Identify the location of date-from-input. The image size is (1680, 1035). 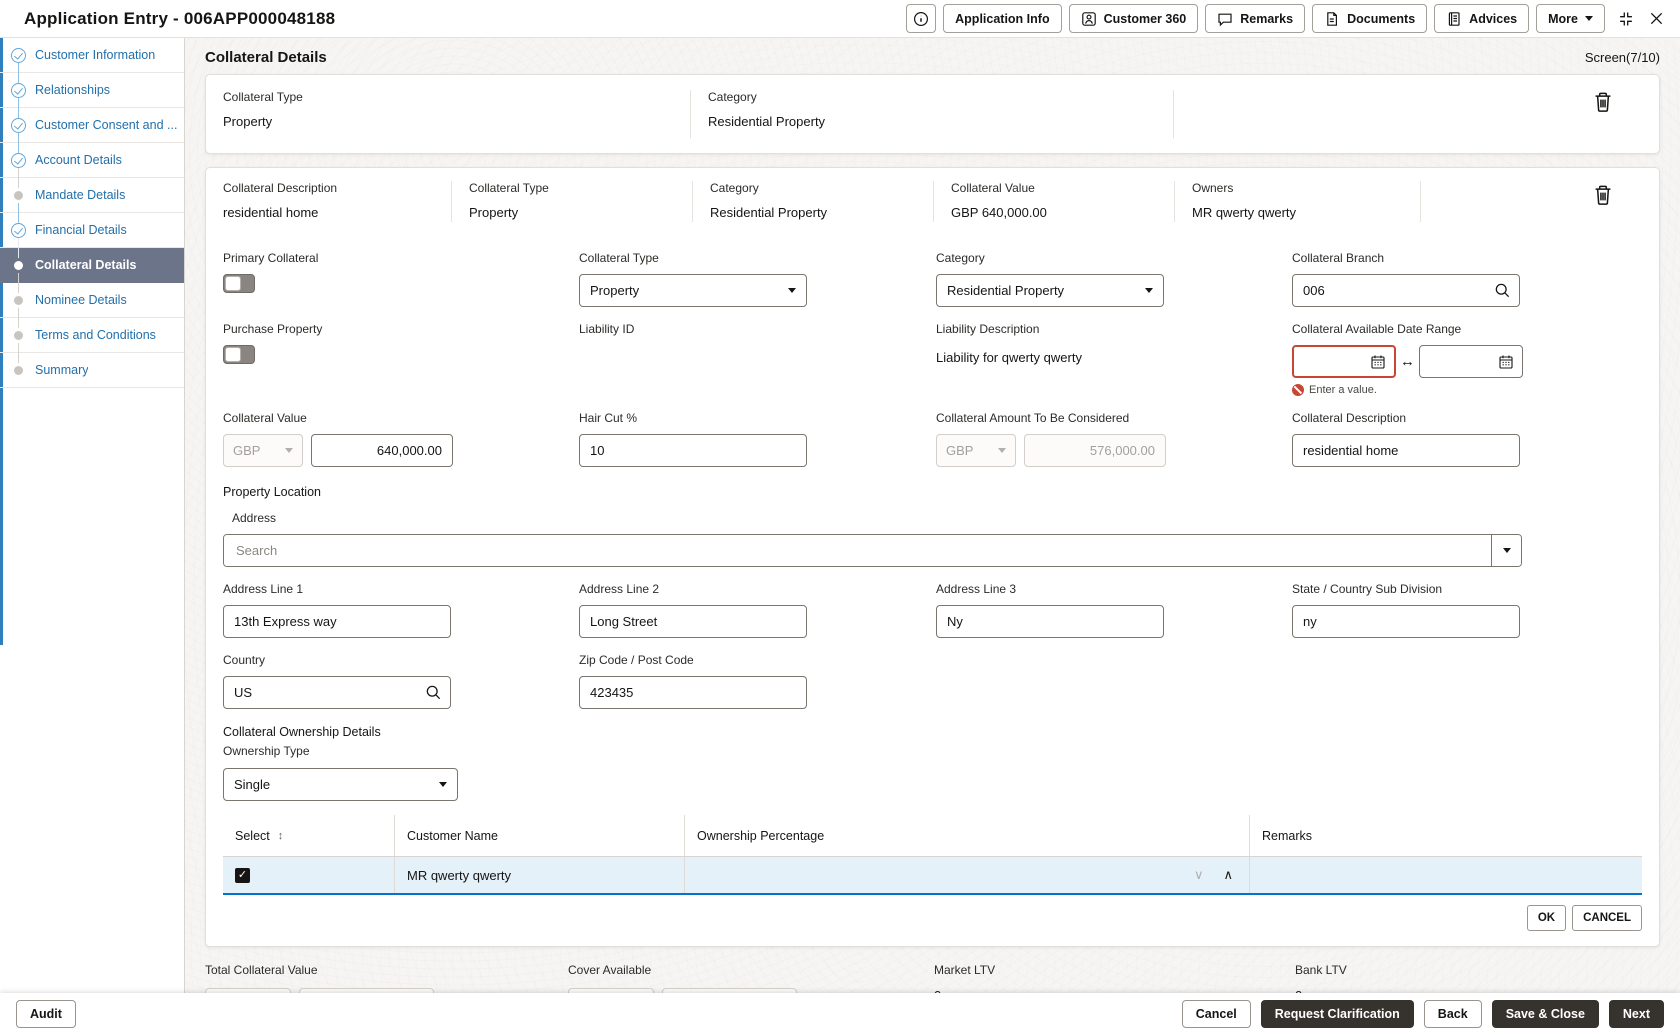
(1344, 361).